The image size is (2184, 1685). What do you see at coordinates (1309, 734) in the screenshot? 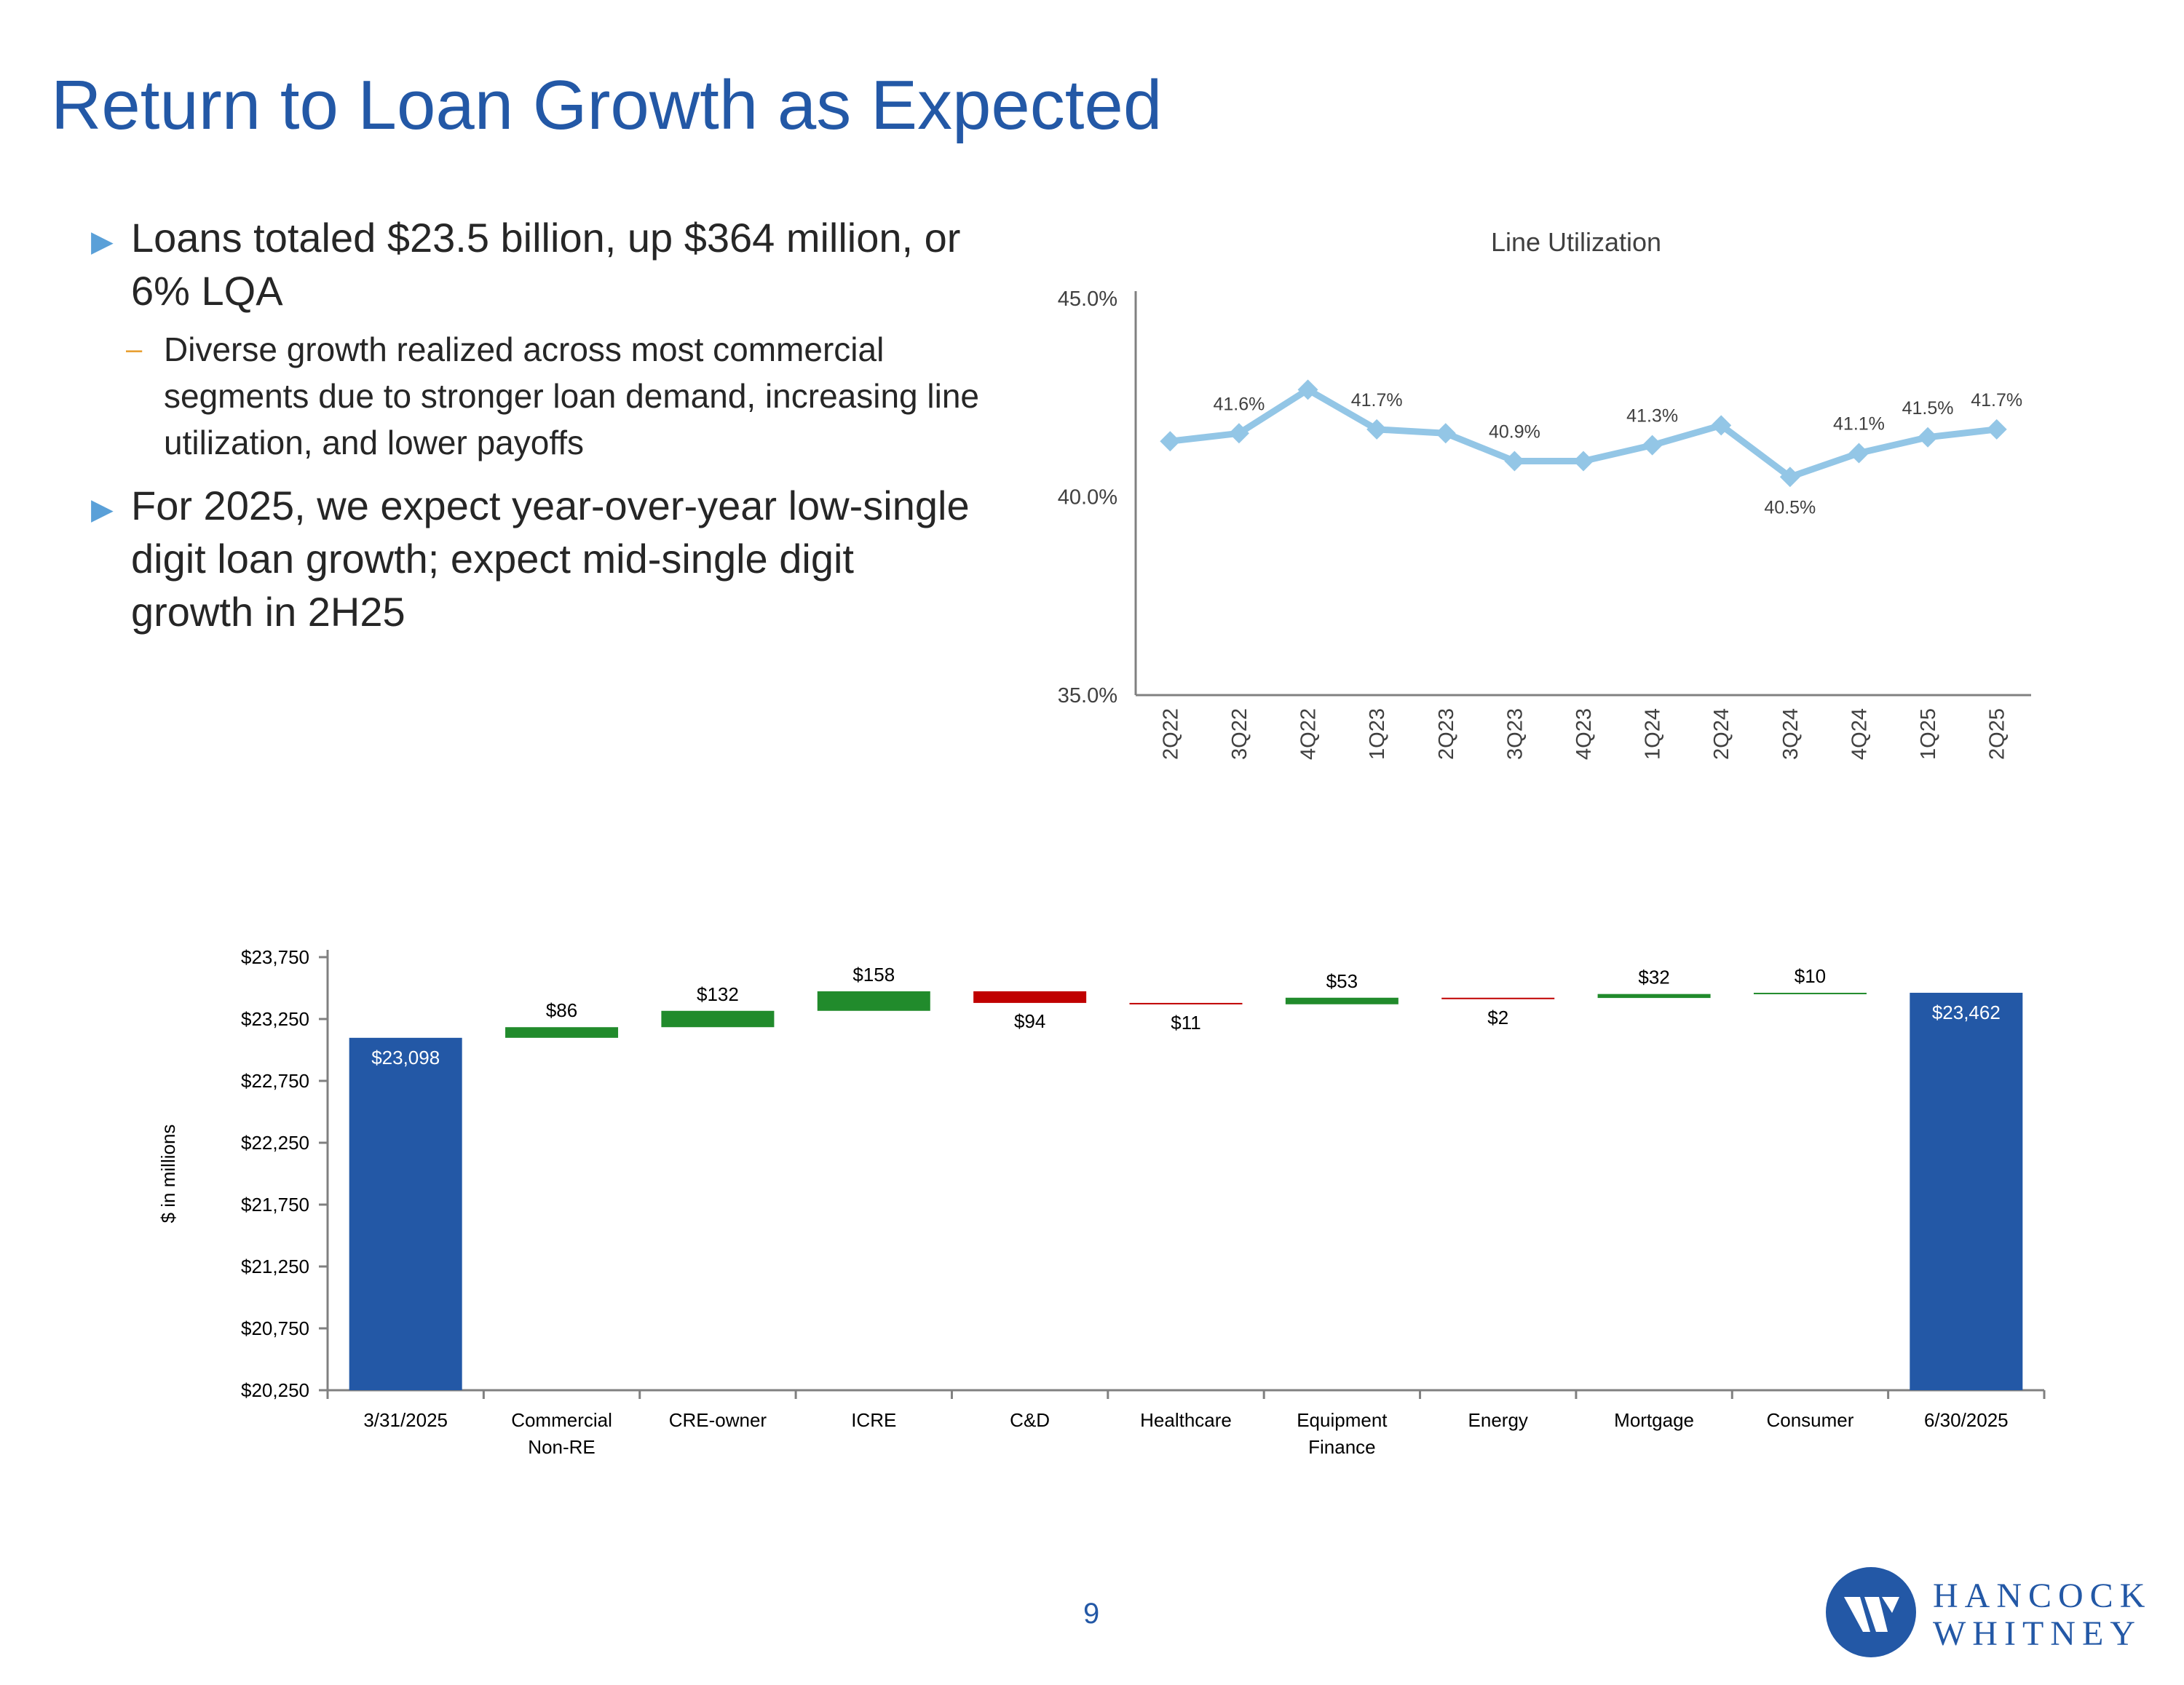
I see `x-tick-label: 4Q22` at bounding box center [1309, 734].